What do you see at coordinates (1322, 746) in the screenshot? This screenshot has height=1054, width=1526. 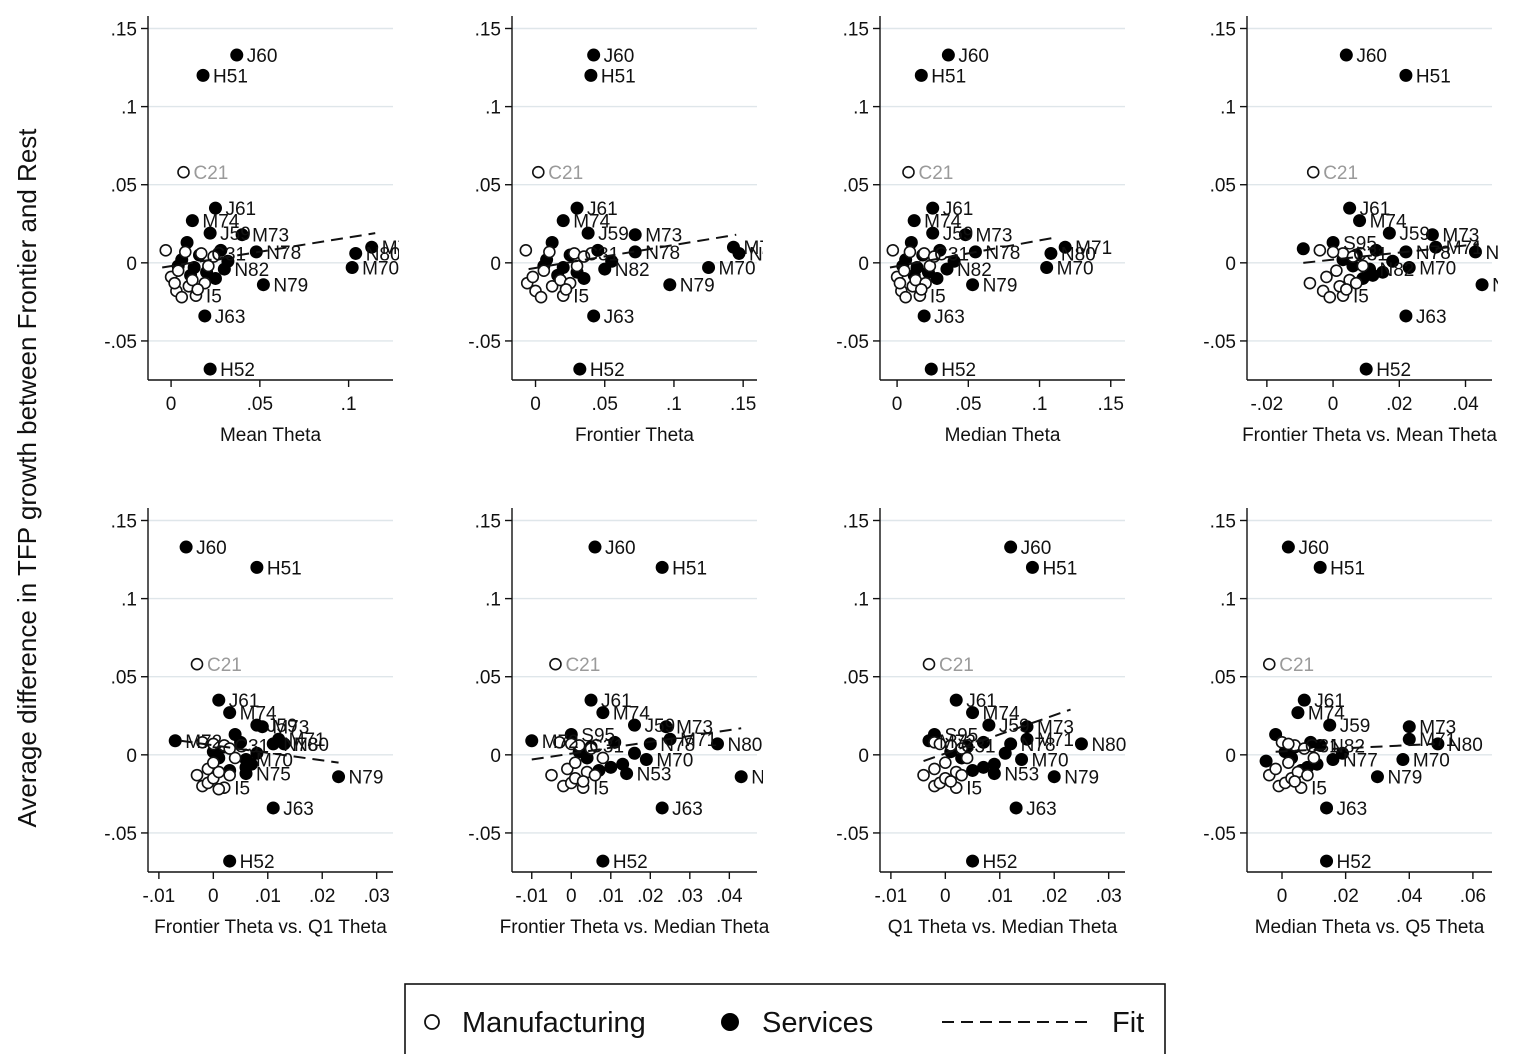 I see `point-label-c31: C31` at bounding box center [1322, 746].